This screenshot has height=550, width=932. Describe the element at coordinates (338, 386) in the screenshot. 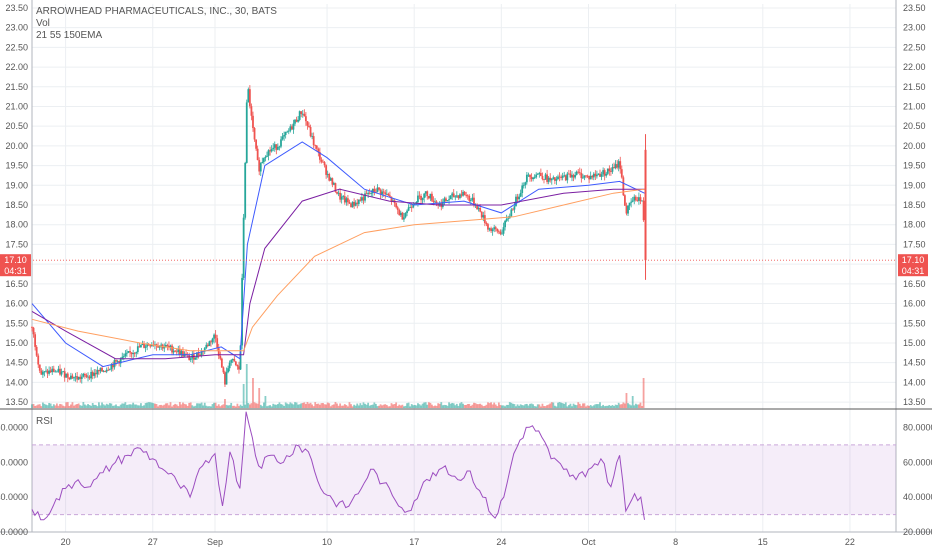

I see `volume-bars` at that location.